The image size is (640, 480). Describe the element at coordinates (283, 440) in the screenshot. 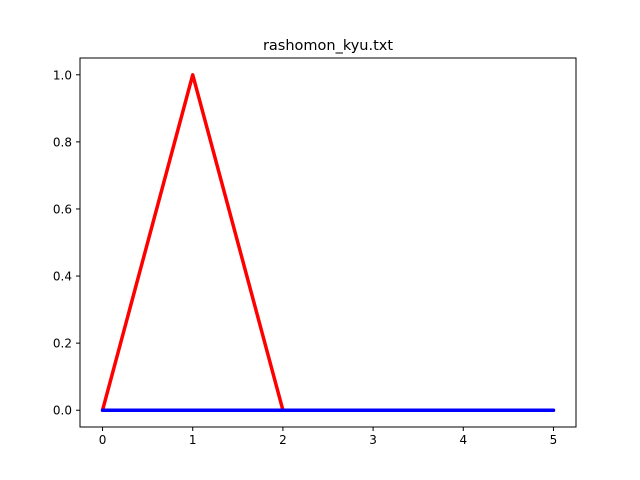

I see `x-tick-label: 2` at that location.